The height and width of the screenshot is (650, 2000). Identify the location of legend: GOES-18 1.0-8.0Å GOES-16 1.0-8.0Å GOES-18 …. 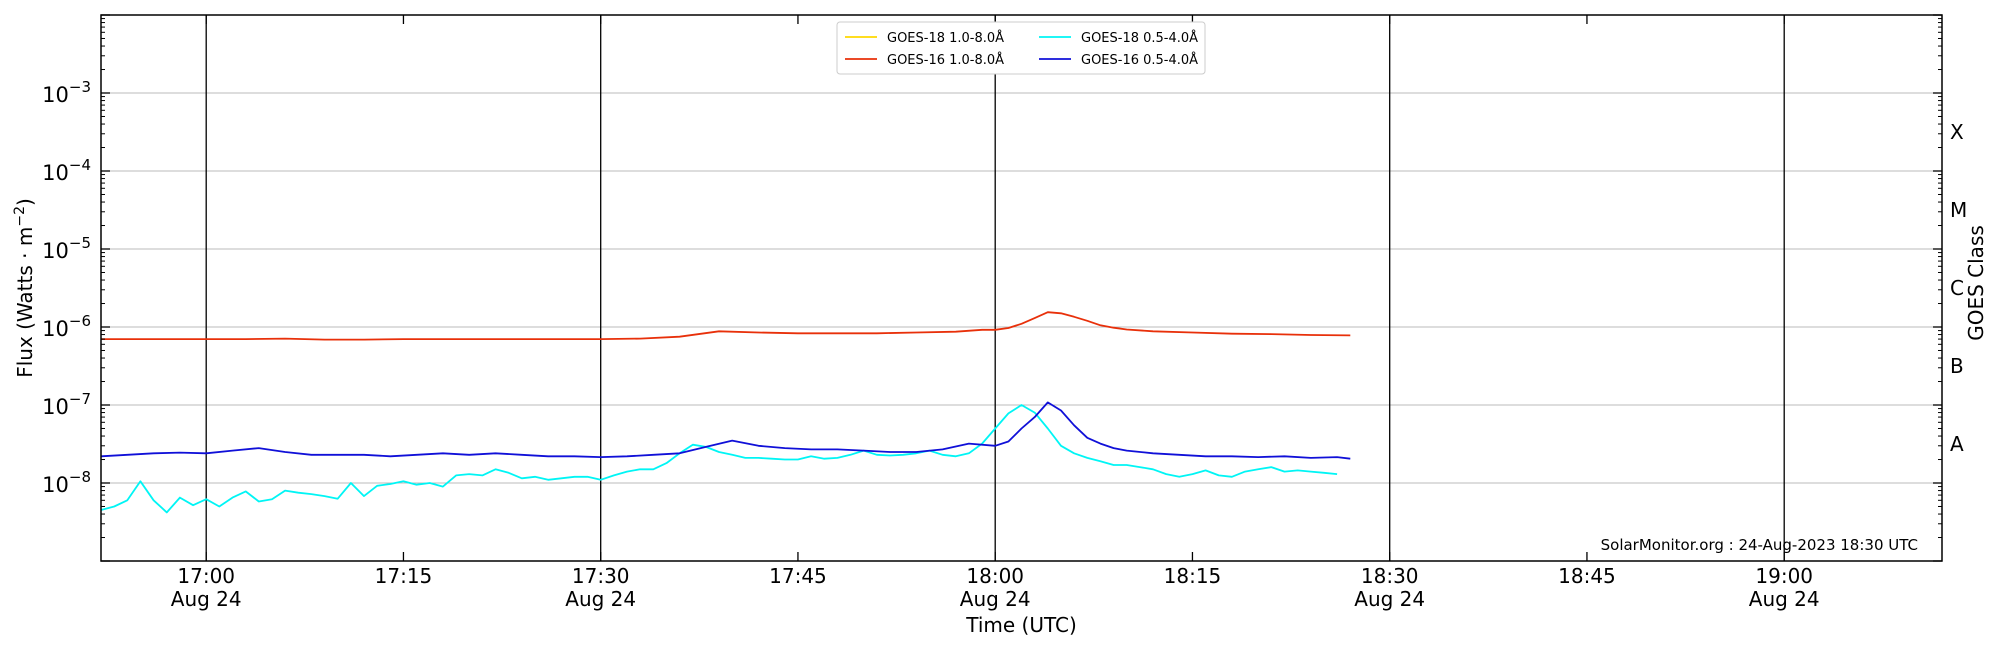
(1021, 48).